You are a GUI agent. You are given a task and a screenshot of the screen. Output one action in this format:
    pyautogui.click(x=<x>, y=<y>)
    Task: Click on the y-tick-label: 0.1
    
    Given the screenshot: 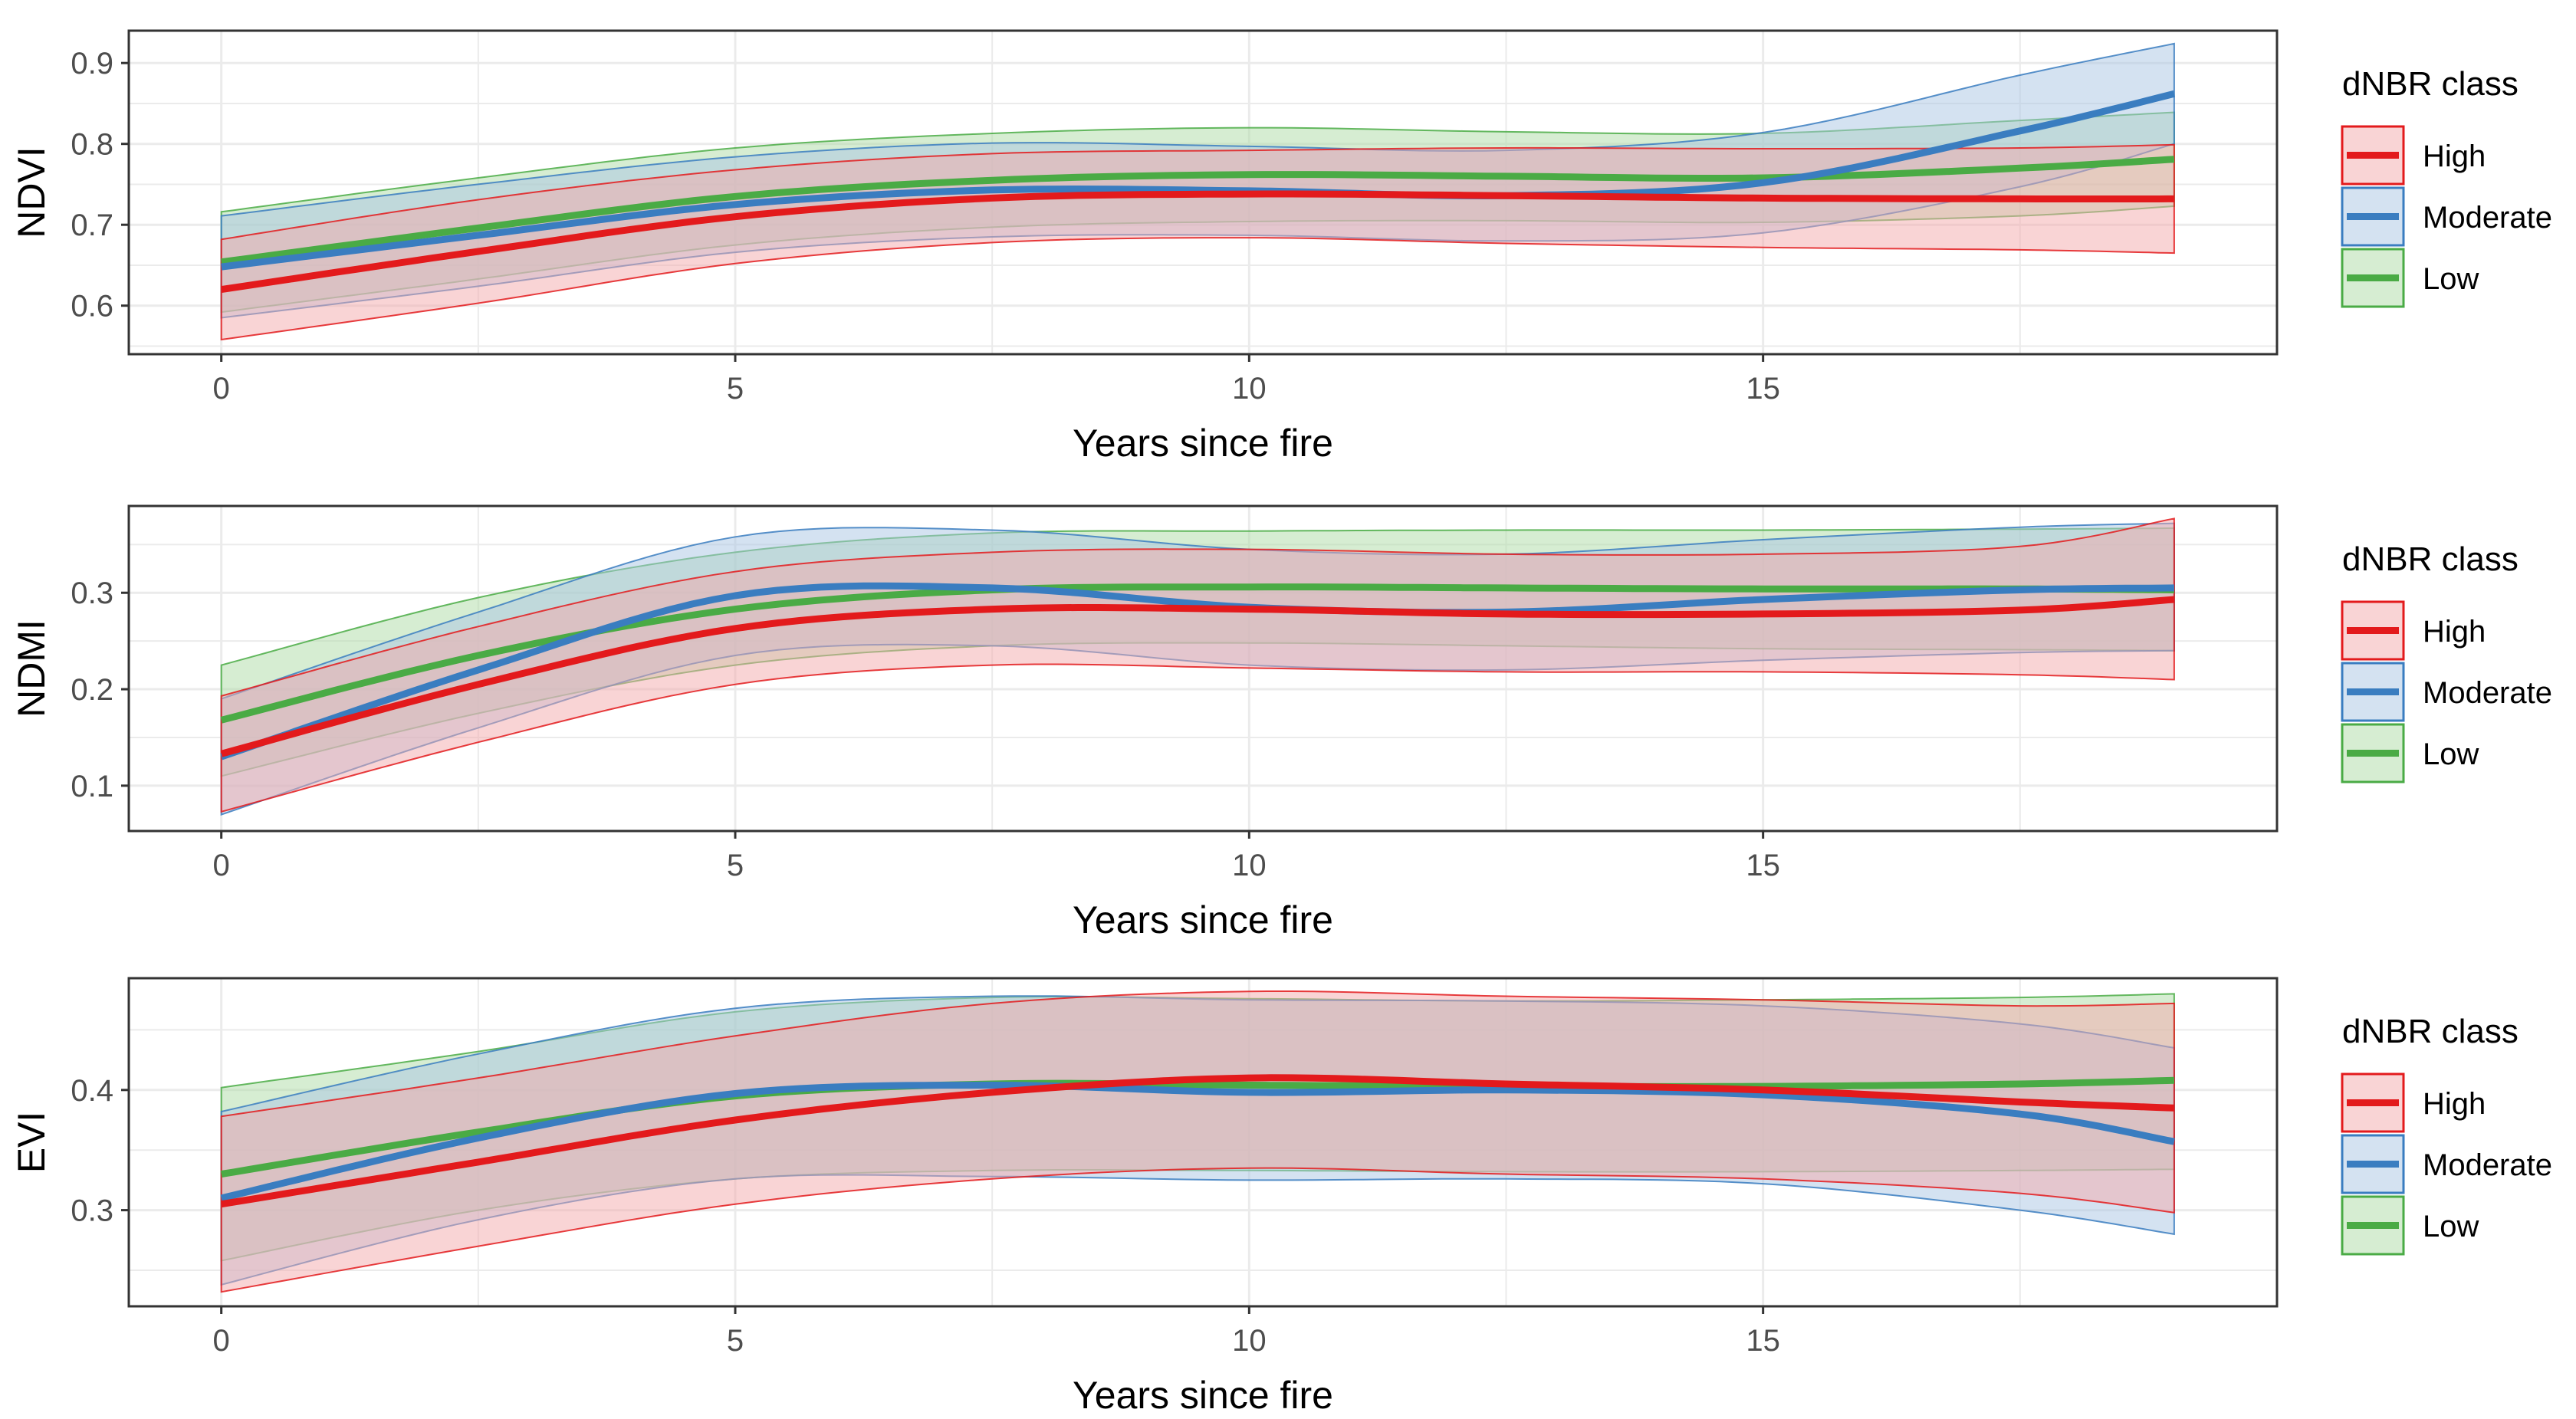 What is the action you would take?
    pyautogui.click(x=92, y=786)
    